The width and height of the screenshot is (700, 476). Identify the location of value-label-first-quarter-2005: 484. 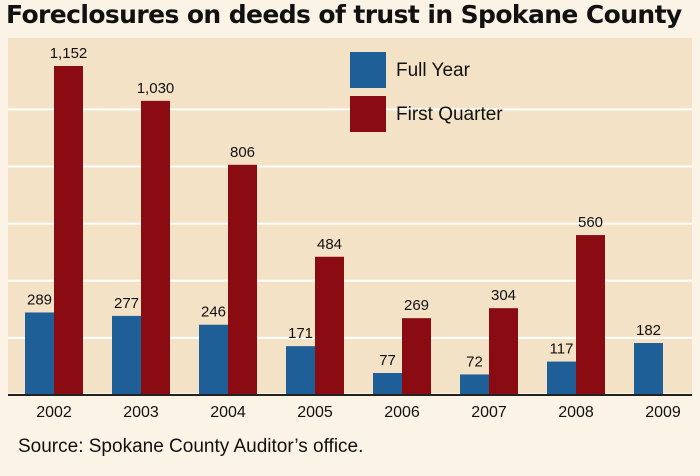
(329, 244).